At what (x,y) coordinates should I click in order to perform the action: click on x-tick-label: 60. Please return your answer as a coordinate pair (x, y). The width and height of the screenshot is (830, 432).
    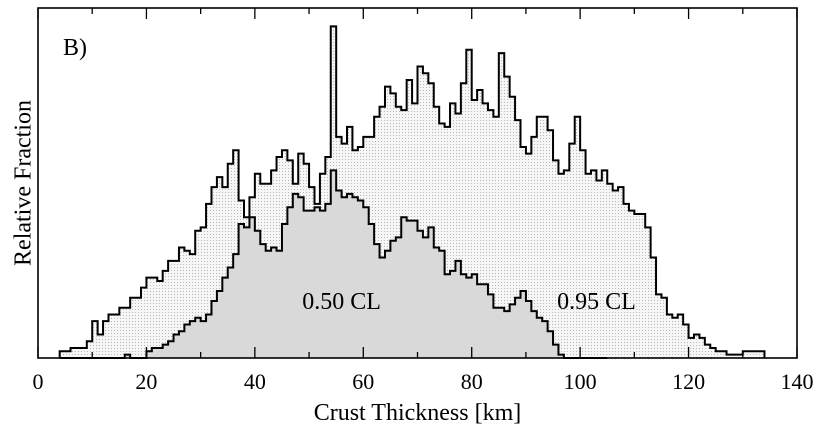
    Looking at the image, I should click on (363, 381).